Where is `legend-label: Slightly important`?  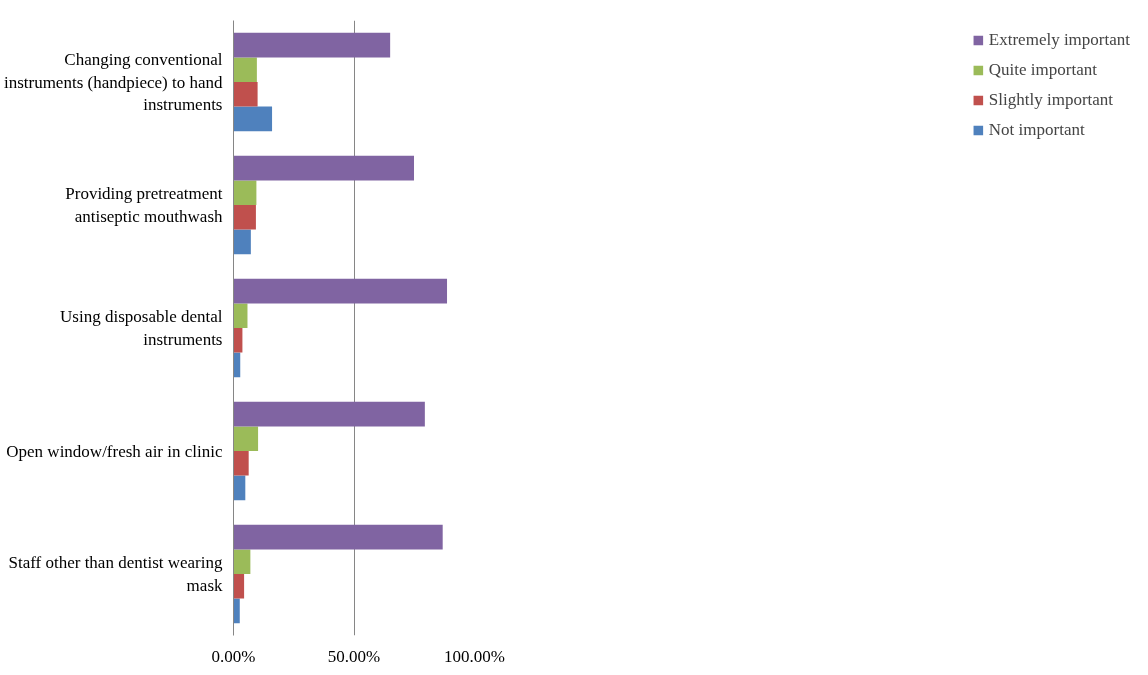
legend-label: Slightly important is located at coordinates (1051, 100).